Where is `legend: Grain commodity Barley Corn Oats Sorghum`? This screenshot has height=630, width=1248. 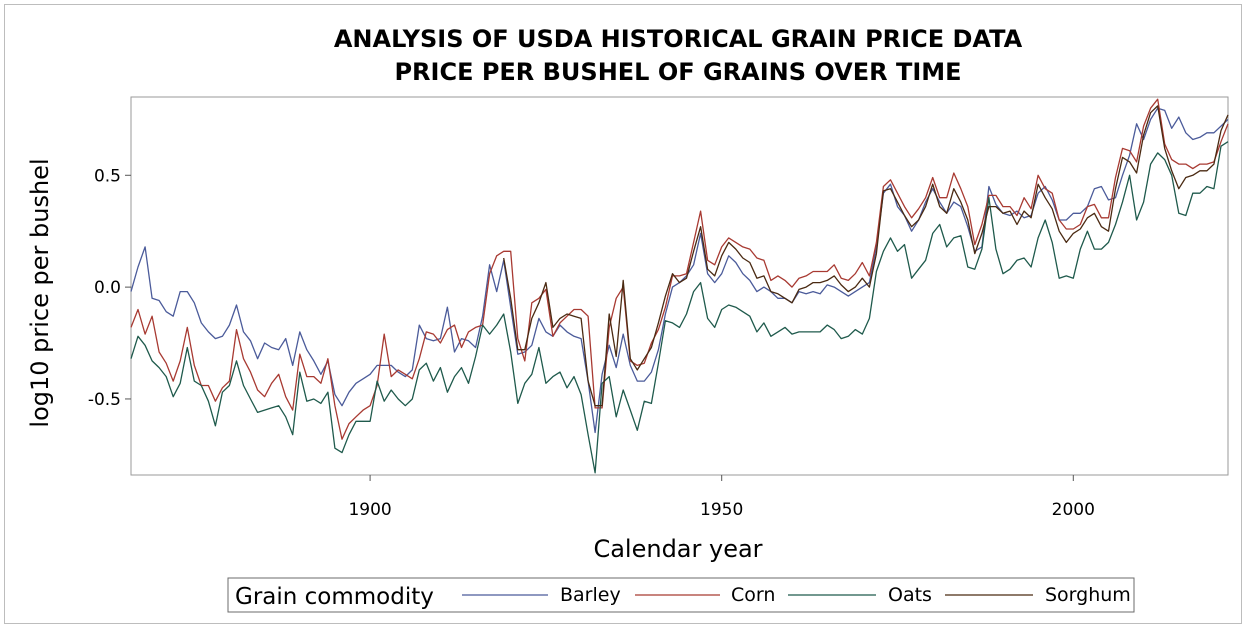 legend: Grain commodity Barley Corn Oats Sorghum is located at coordinates (681, 595).